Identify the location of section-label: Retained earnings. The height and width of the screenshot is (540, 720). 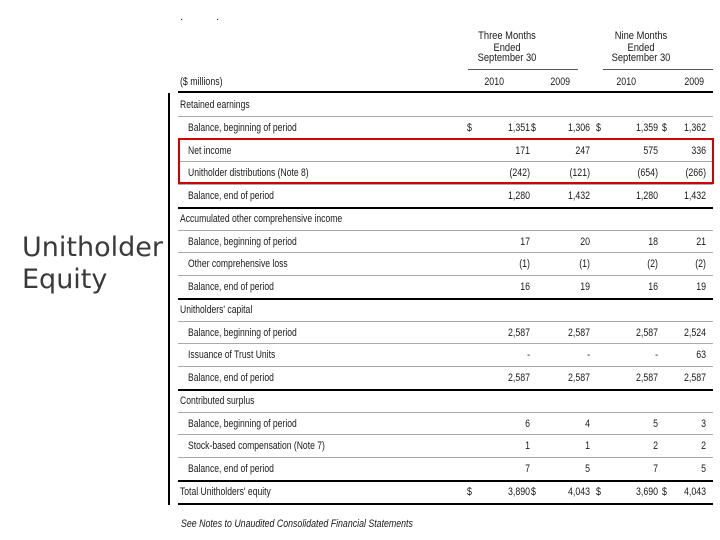
(215, 105).